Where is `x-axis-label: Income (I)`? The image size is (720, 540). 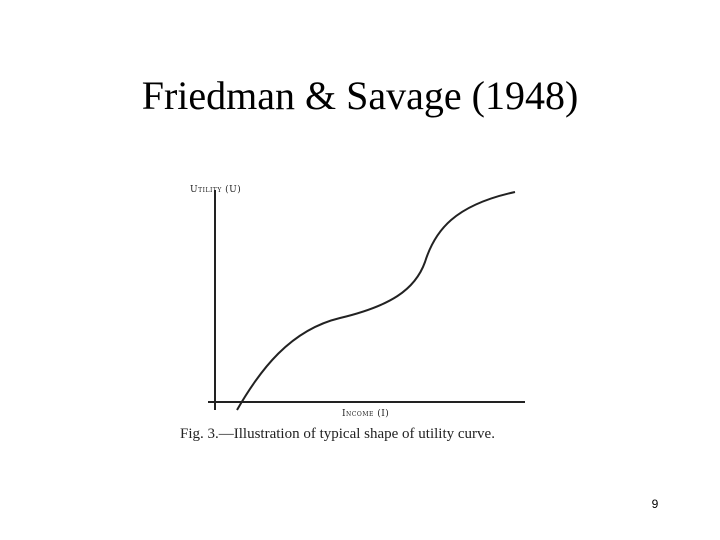 x-axis-label: Income (I) is located at coordinates (365, 413).